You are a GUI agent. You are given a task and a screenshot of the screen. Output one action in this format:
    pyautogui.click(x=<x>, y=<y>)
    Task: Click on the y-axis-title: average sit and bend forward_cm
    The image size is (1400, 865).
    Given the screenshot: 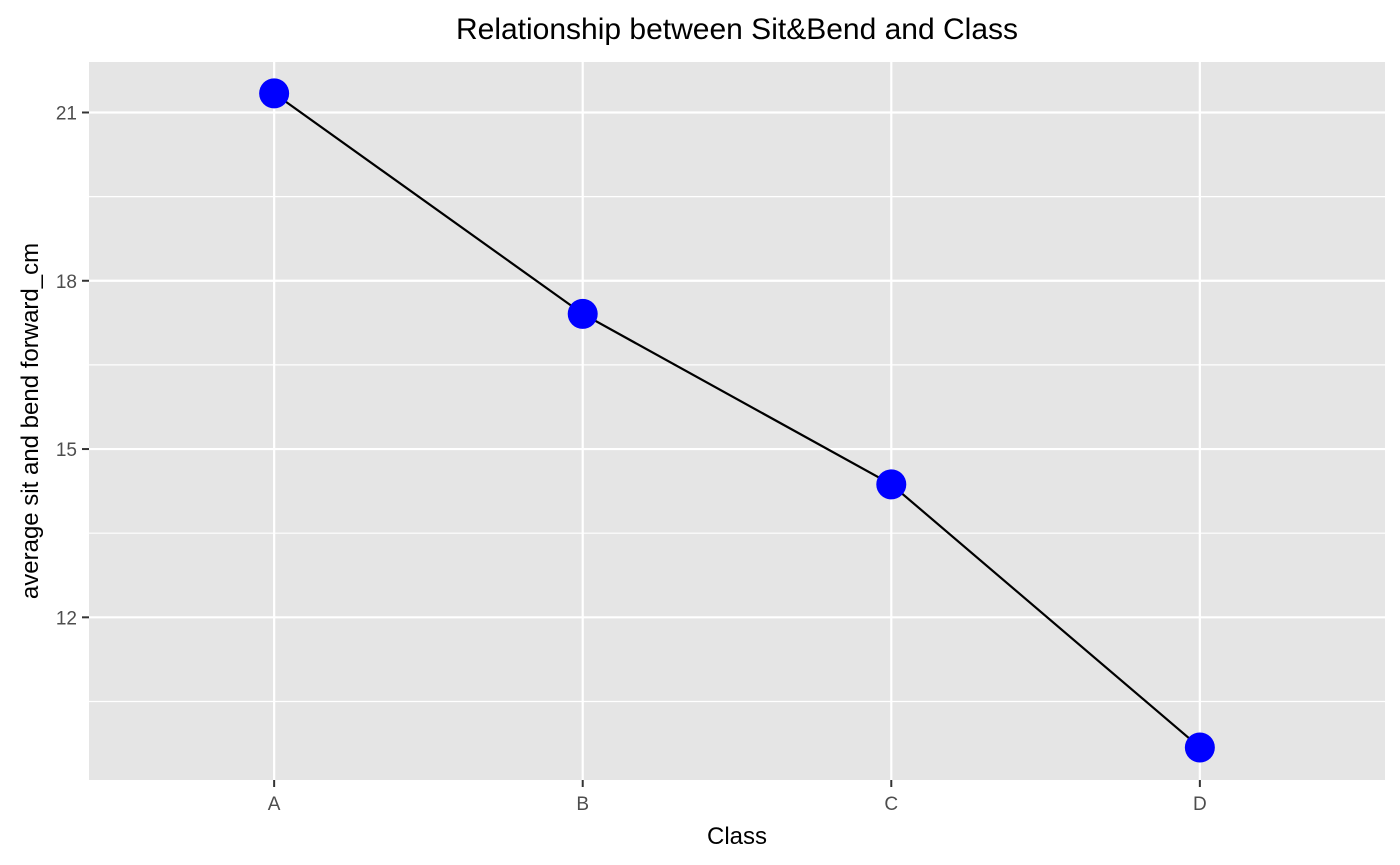 What is the action you would take?
    pyautogui.click(x=30, y=421)
    